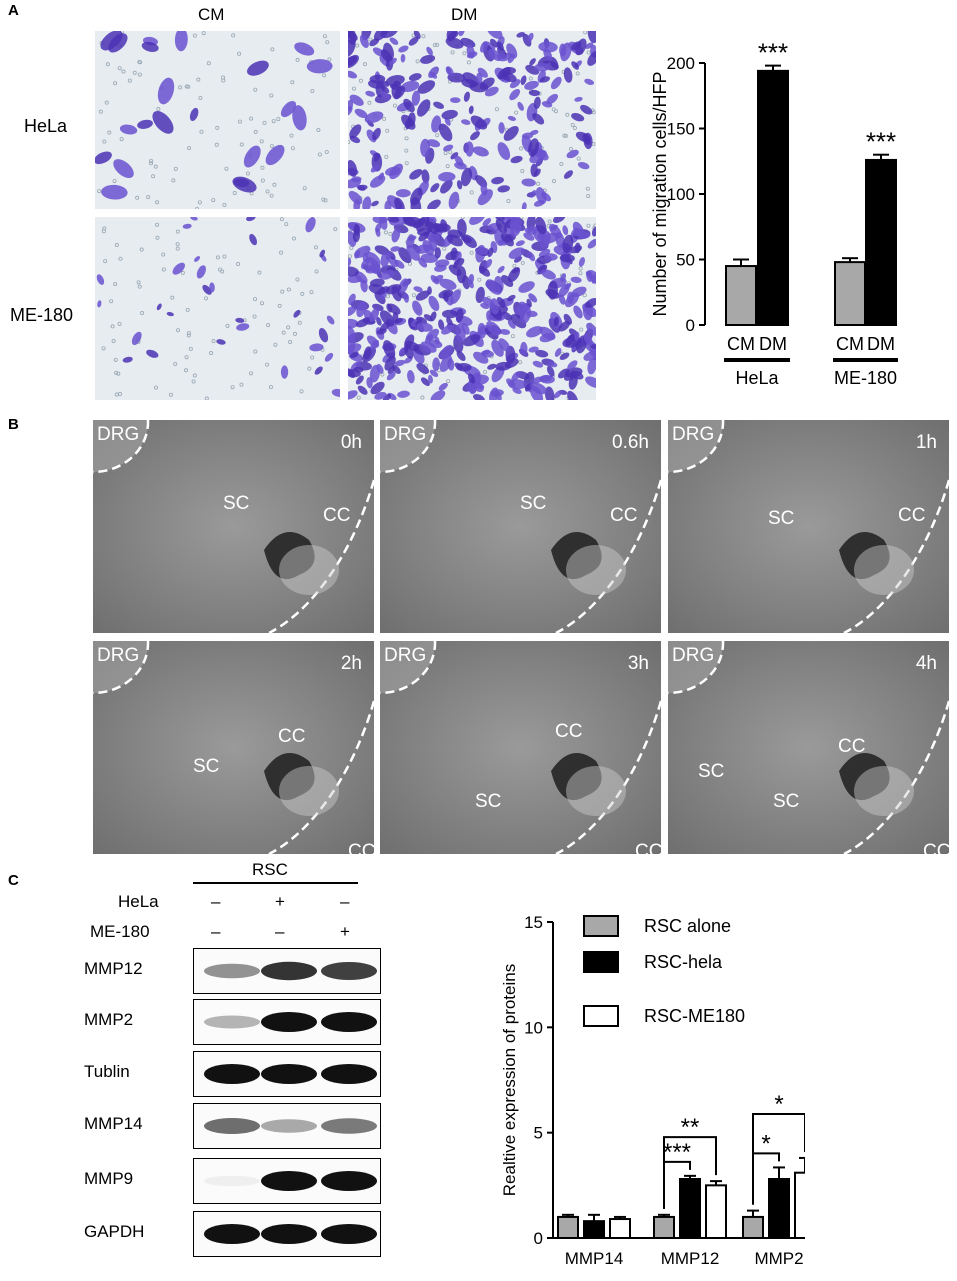 The image size is (957, 1281). I want to click on condition-label-me180: ME-180, so click(120, 931).